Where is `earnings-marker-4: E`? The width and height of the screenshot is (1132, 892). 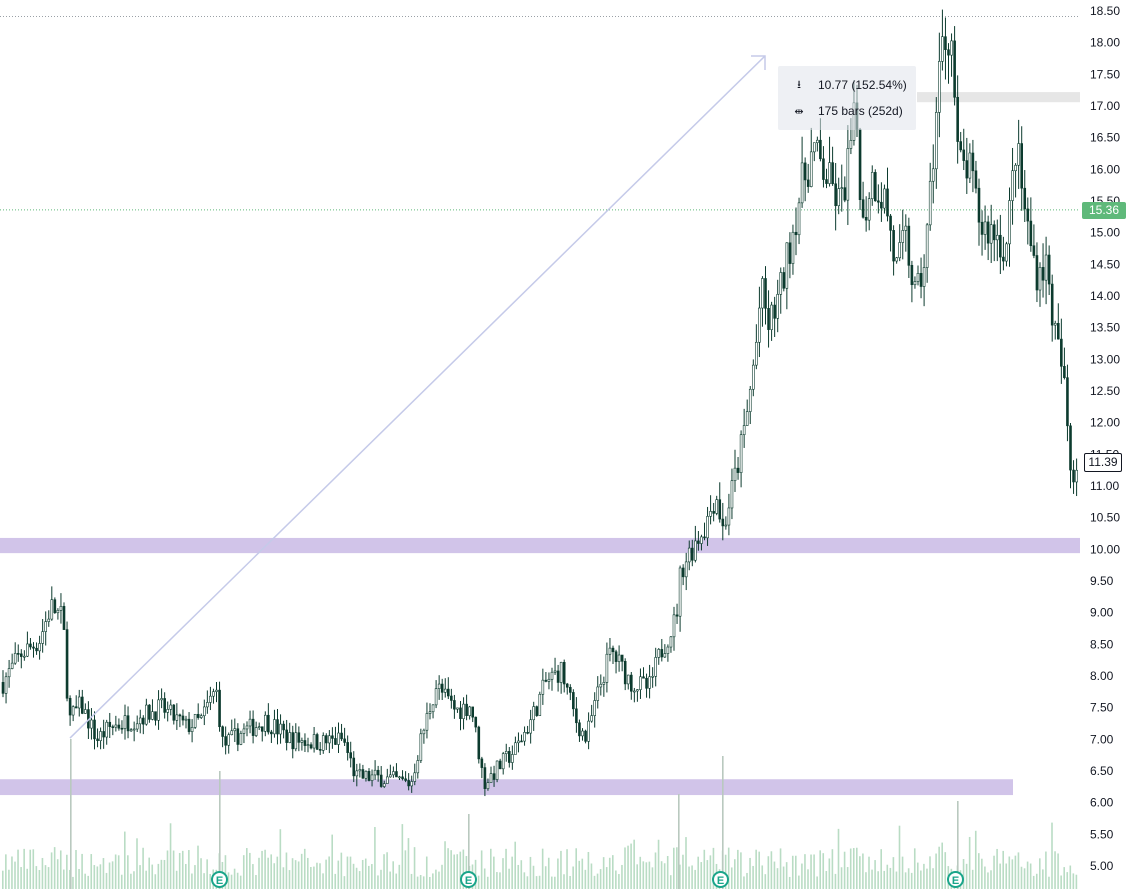
earnings-marker-4: E is located at coordinates (955, 879).